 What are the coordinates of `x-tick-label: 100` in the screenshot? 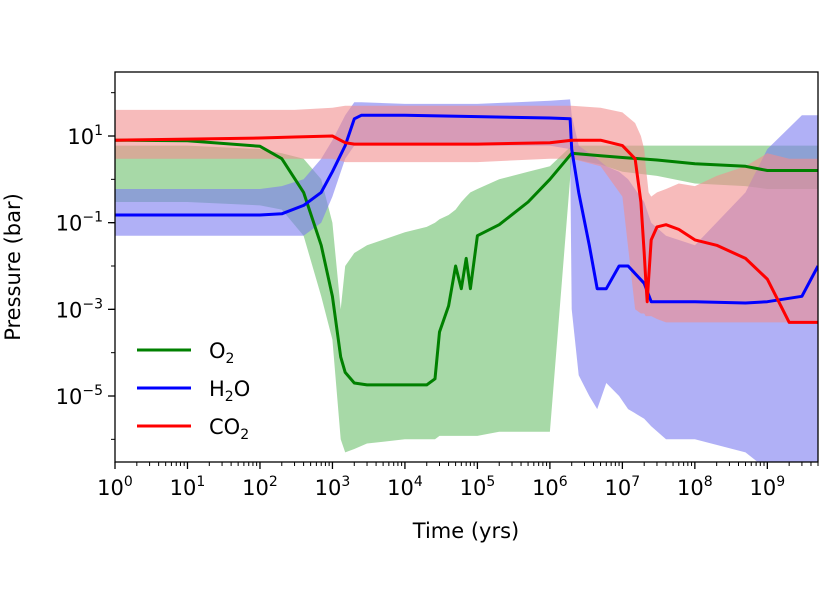 It's located at (115, 487).